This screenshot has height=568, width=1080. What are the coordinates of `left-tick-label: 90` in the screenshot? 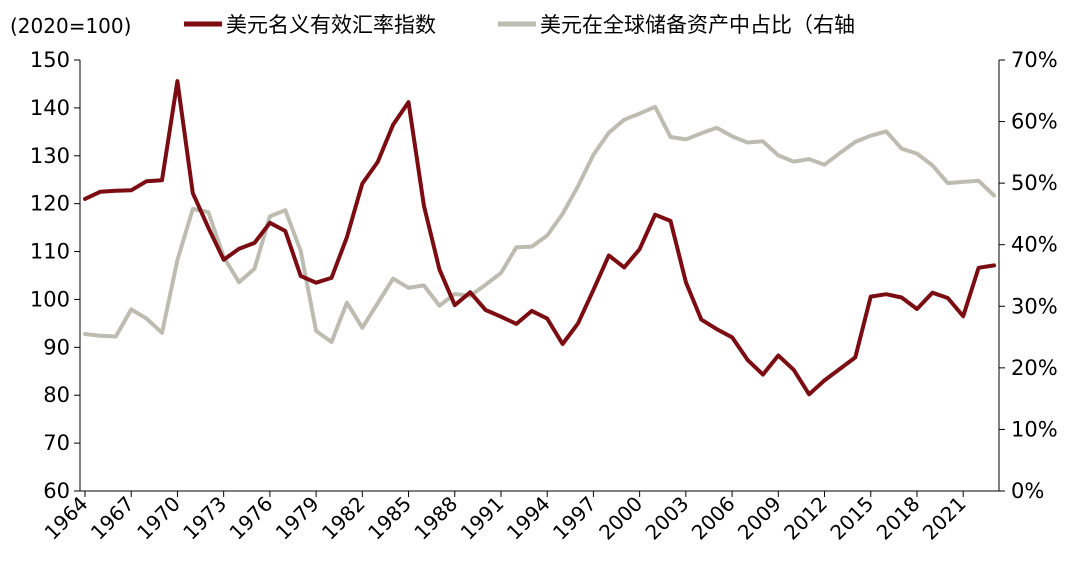 It's located at (56, 347).